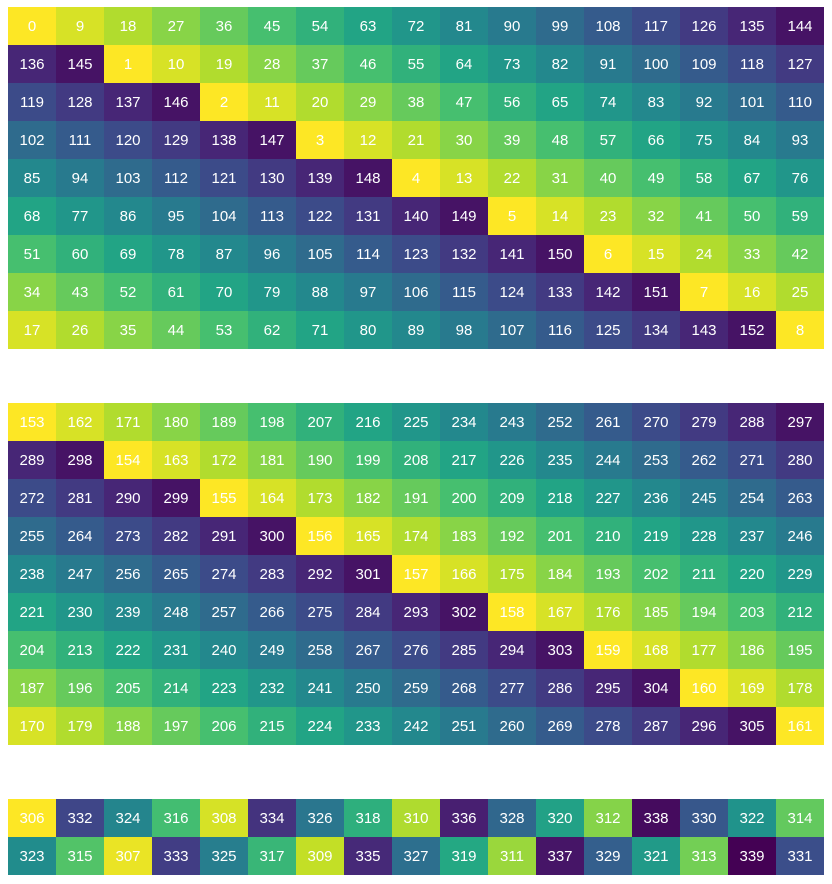 The width and height of the screenshot is (832, 884). What do you see at coordinates (799, 574) in the screenshot?
I see `cell-value-label: 229` at bounding box center [799, 574].